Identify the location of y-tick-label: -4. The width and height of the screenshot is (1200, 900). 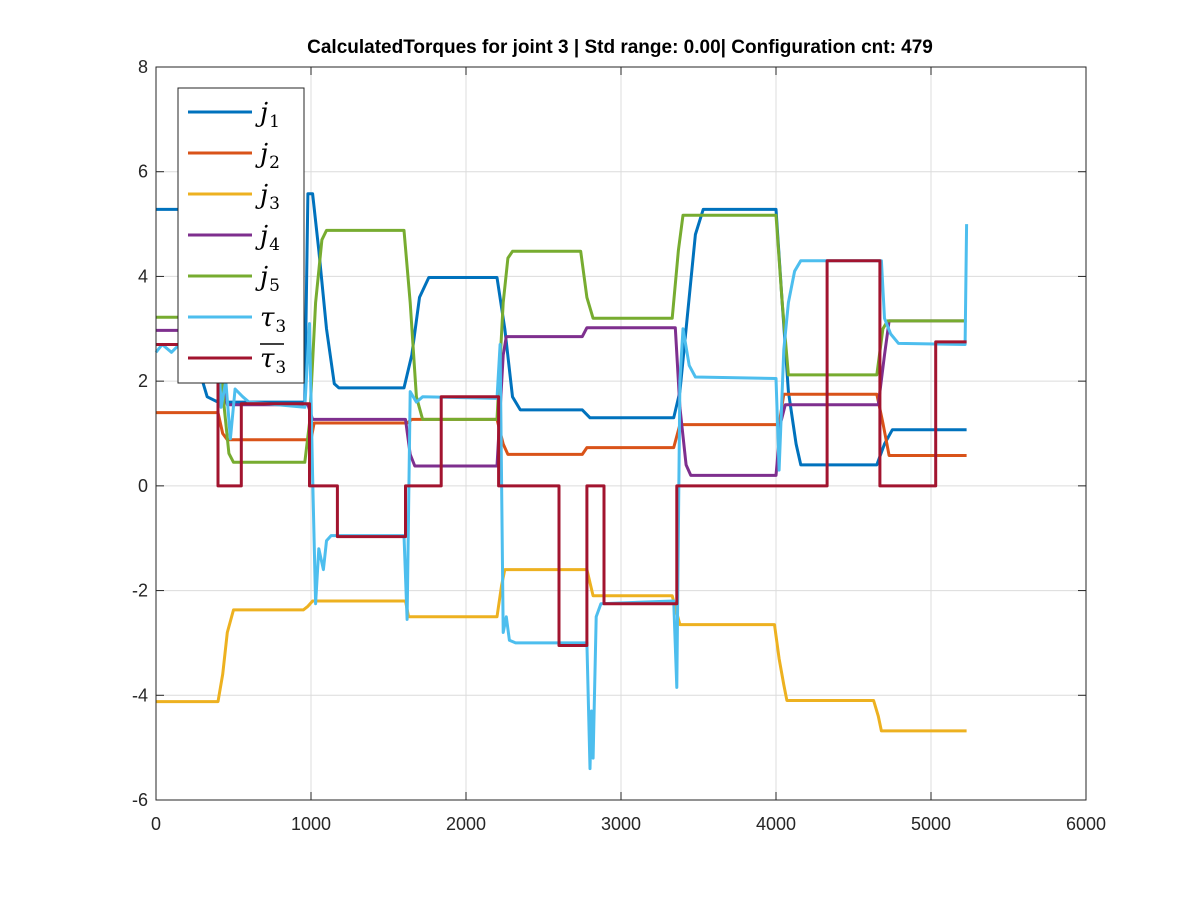
(140, 695).